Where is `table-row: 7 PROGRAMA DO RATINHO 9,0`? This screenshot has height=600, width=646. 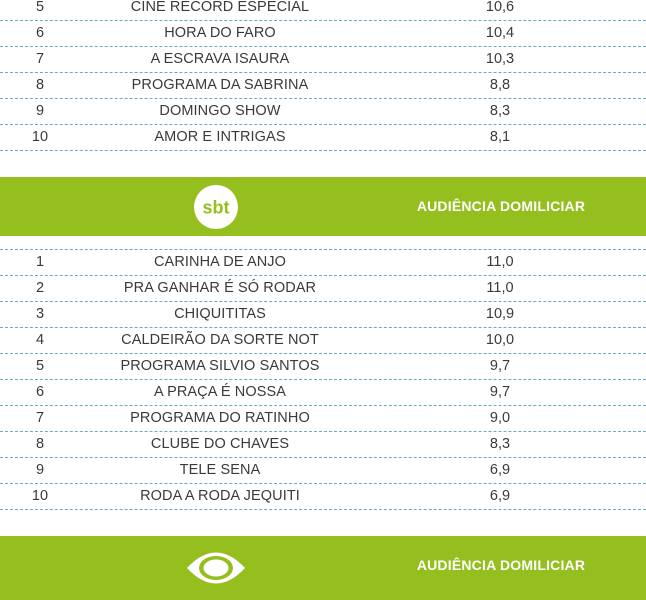
table-row: 7 PROGRAMA DO RATINHO 9,0 is located at coordinates (323, 419).